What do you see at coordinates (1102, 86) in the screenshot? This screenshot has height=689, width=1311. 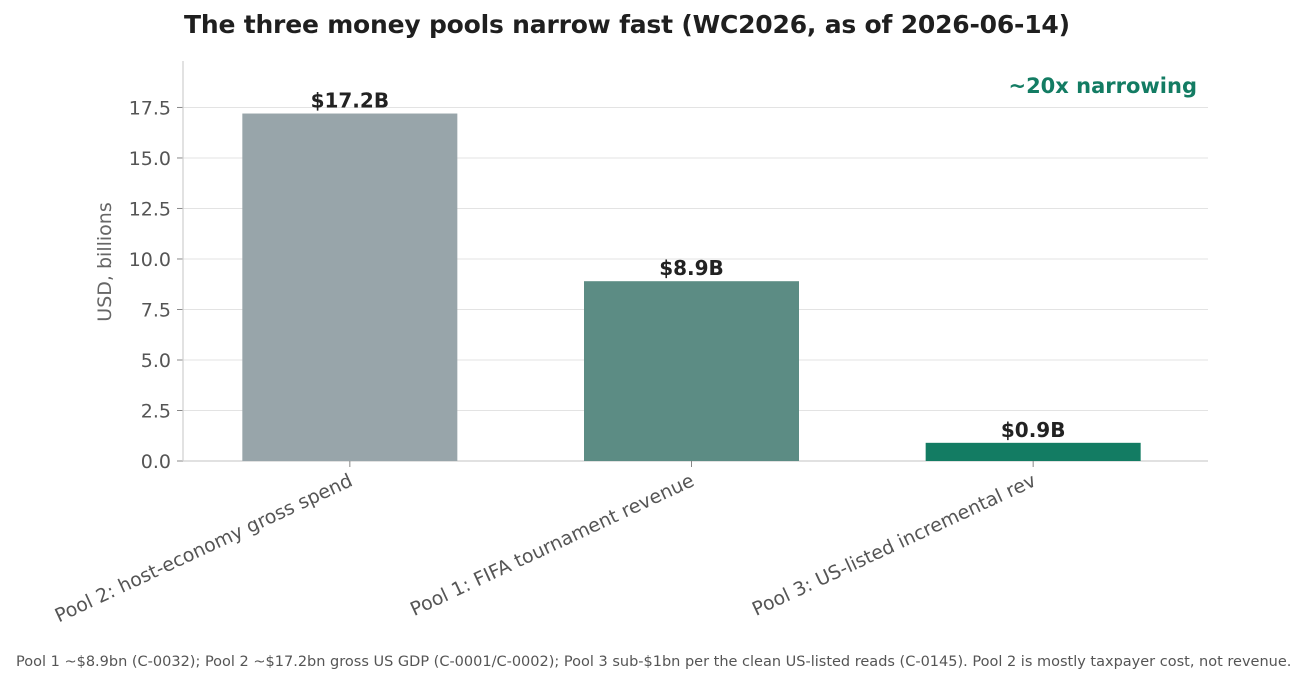 I see `narrowing-annotation: ~20x narrowing` at bounding box center [1102, 86].